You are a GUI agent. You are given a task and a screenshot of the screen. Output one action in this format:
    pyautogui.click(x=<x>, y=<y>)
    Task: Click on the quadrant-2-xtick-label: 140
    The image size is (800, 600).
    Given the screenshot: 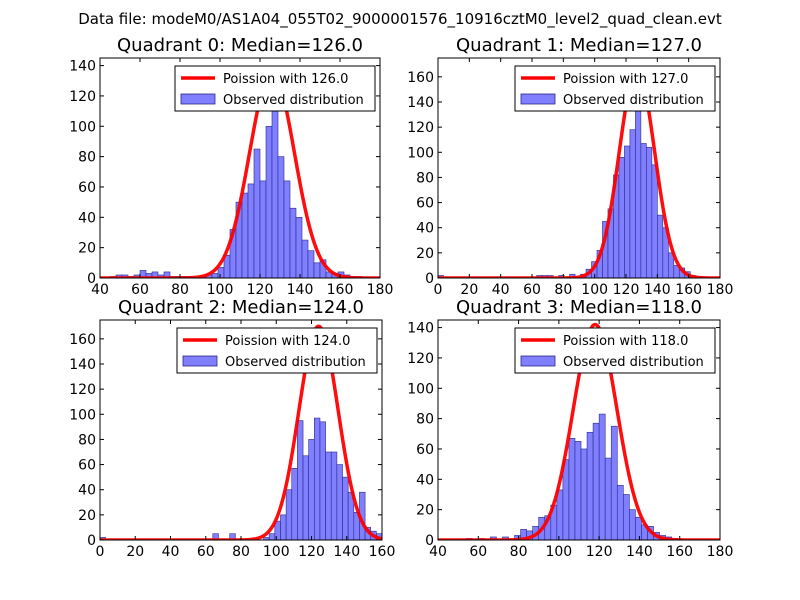 What is the action you would take?
    pyautogui.click(x=346, y=552)
    